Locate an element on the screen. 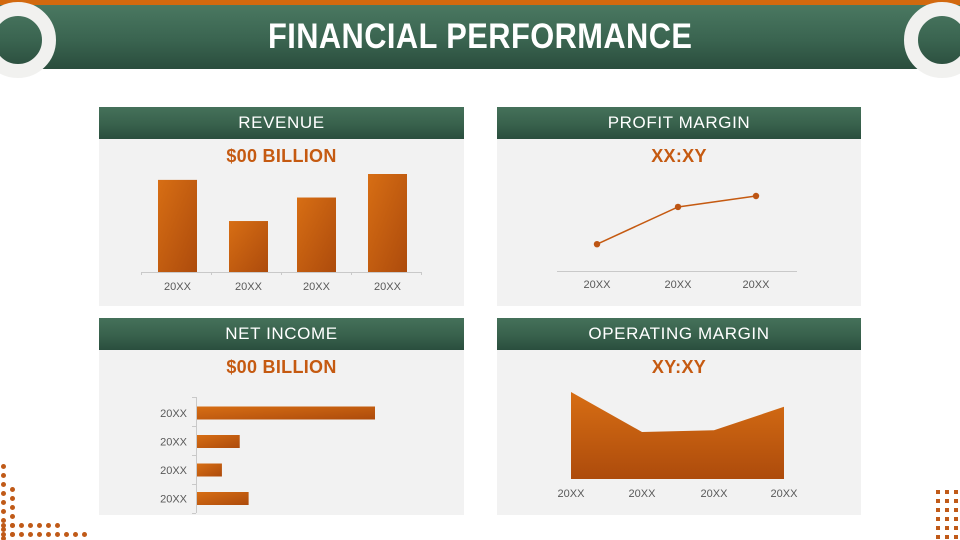 The height and width of the screenshot is (540, 960). card-net-income-subtitle: $00 BILLION is located at coordinates (281, 367).